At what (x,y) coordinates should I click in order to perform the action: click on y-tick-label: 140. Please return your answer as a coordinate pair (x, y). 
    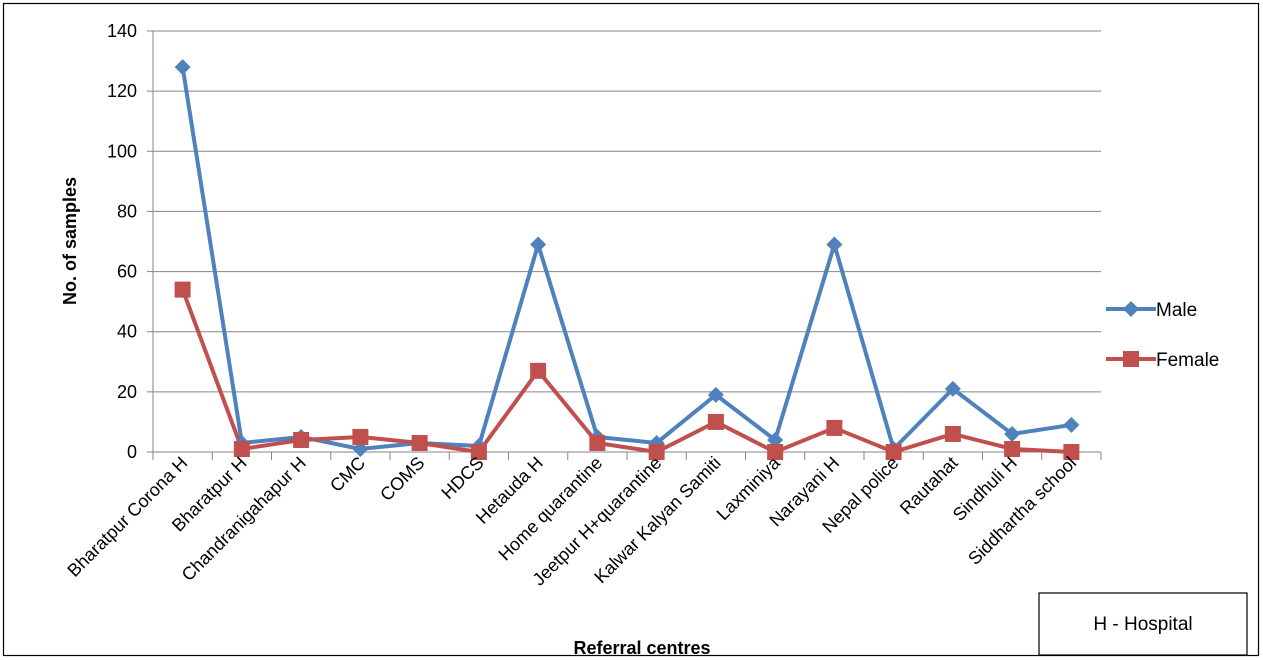
    Looking at the image, I should click on (122, 31).